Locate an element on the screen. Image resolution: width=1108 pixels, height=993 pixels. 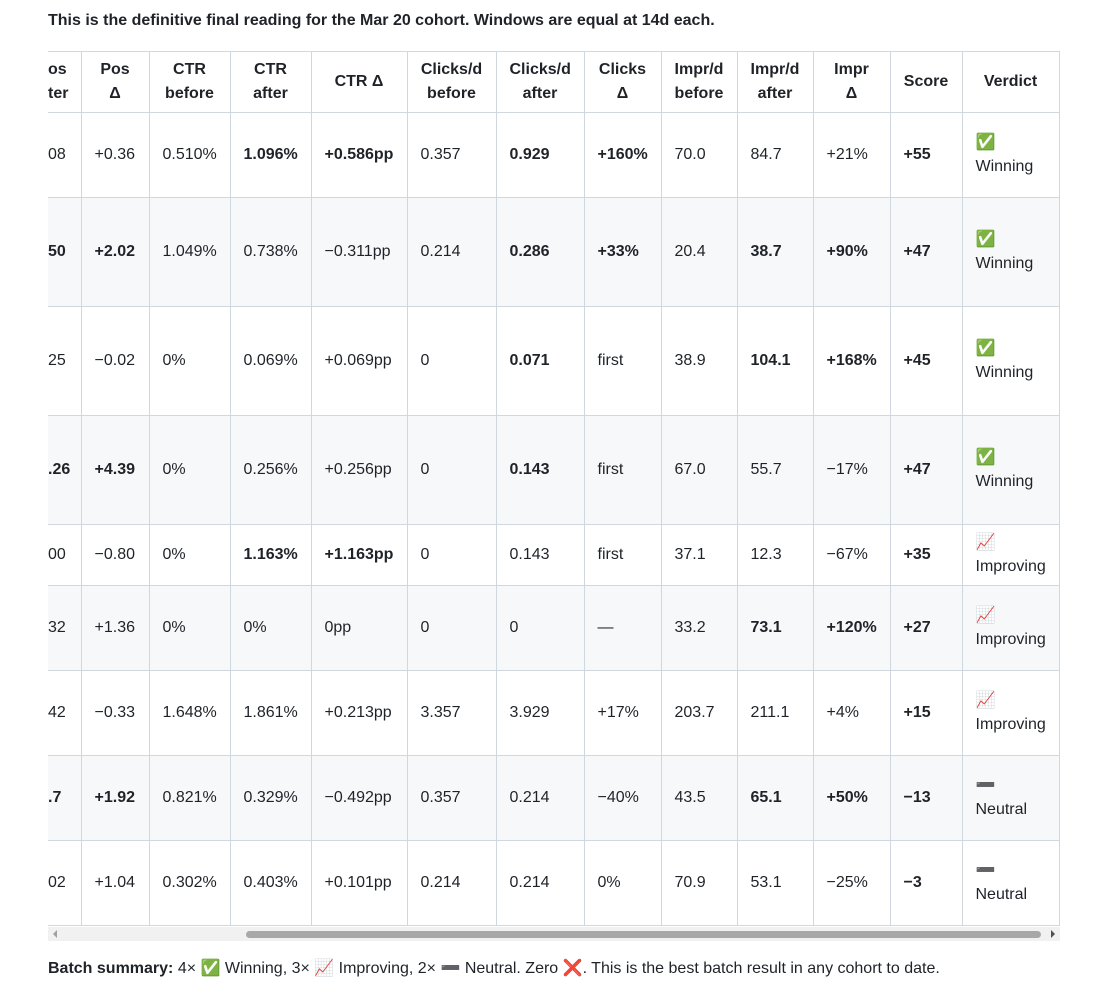
table-cell: 0.143 is located at coordinates (540, 555).